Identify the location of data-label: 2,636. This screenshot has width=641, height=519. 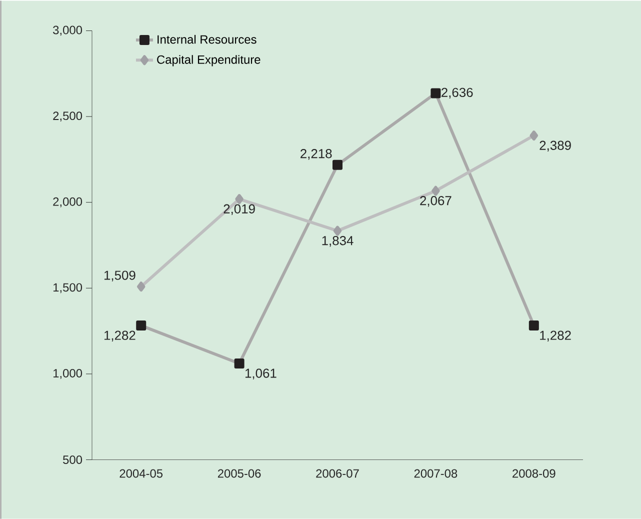
(457, 93).